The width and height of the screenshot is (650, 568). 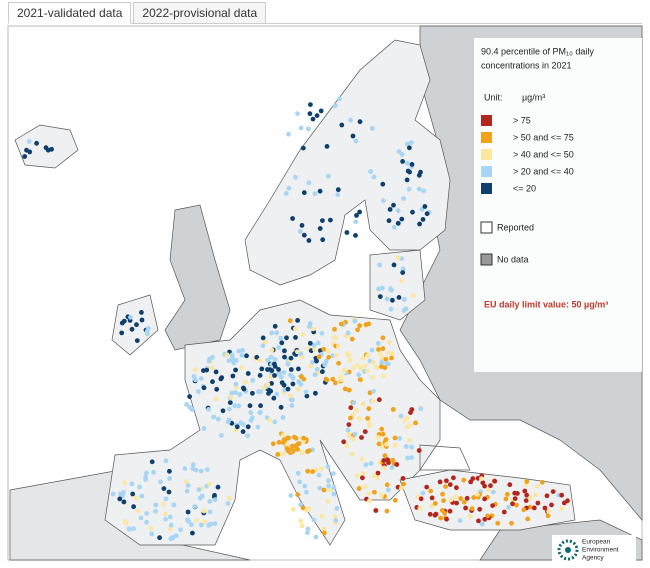 What do you see at coordinates (200, 12) in the screenshot?
I see `tab: 2022-provisional data` at bounding box center [200, 12].